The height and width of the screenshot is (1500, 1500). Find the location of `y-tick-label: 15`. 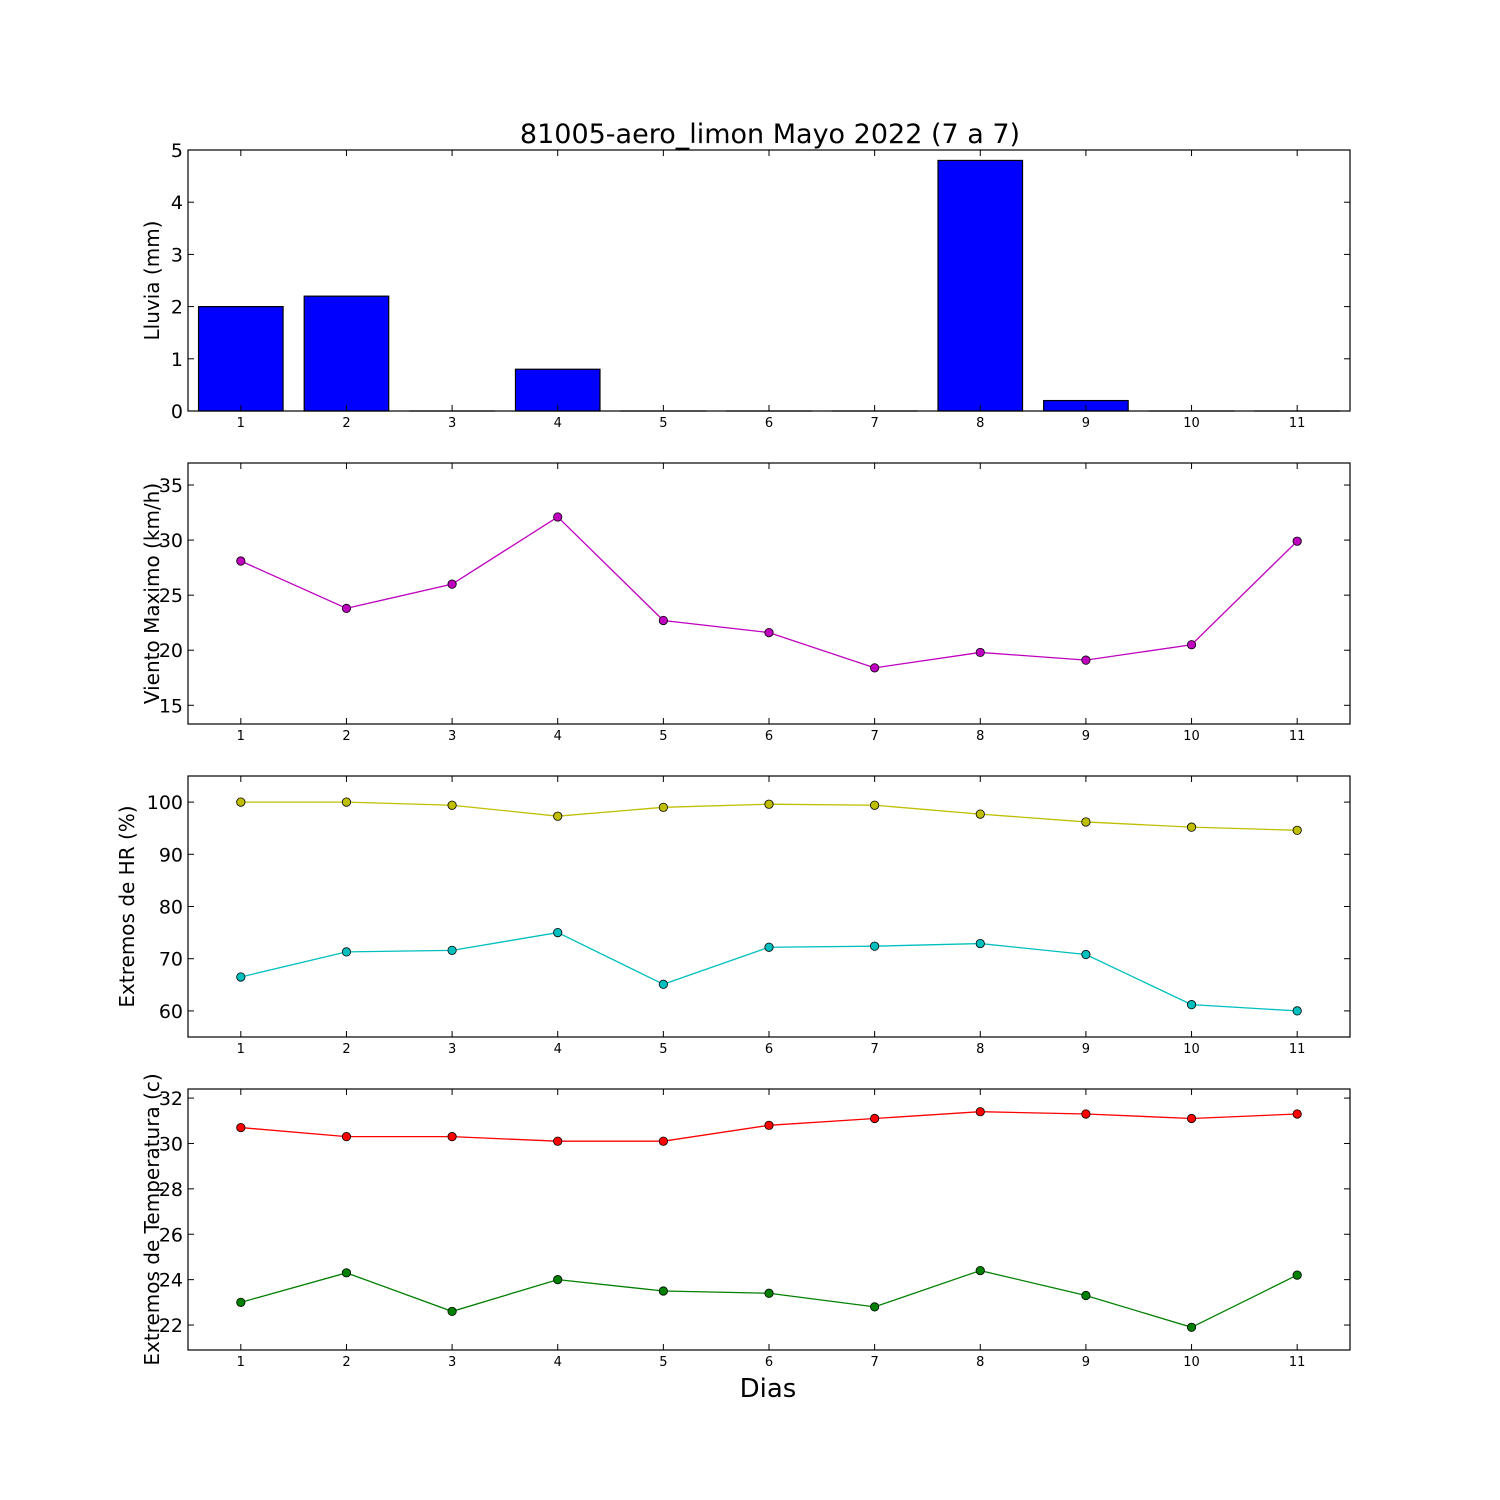

y-tick-label: 15 is located at coordinates (171, 706).